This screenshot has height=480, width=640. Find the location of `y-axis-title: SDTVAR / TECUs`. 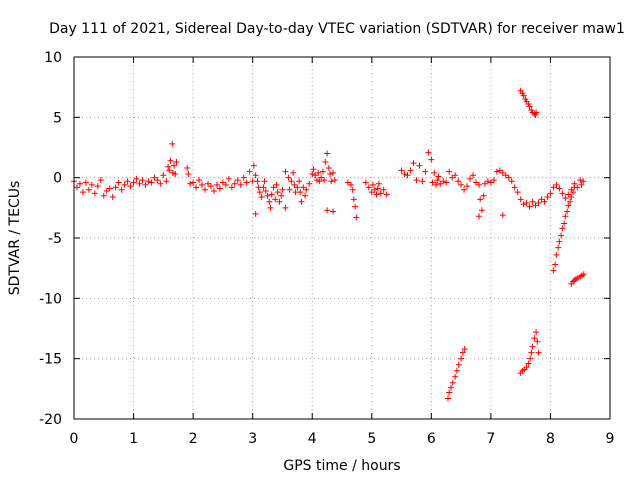

y-axis-title: SDTVAR / TECUs is located at coordinates (15, 238).